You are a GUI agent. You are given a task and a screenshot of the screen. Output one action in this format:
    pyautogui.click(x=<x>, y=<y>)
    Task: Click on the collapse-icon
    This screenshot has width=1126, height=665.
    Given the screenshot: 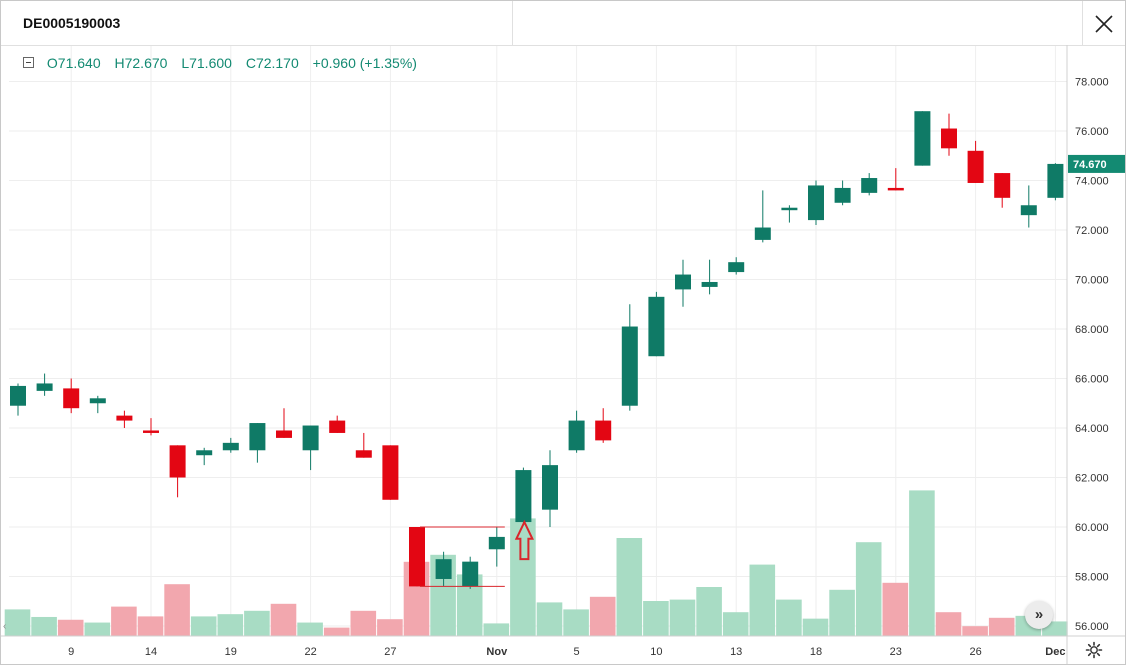 What is the action you would take?
    pyautogui.click(x=28, y=62)
    